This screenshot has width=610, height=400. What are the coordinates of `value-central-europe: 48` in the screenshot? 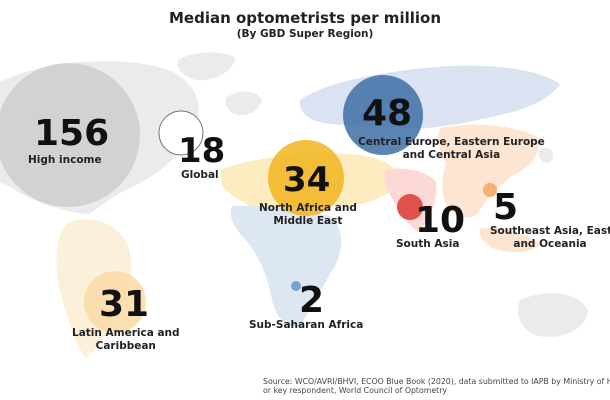 It's located at (387, 113).